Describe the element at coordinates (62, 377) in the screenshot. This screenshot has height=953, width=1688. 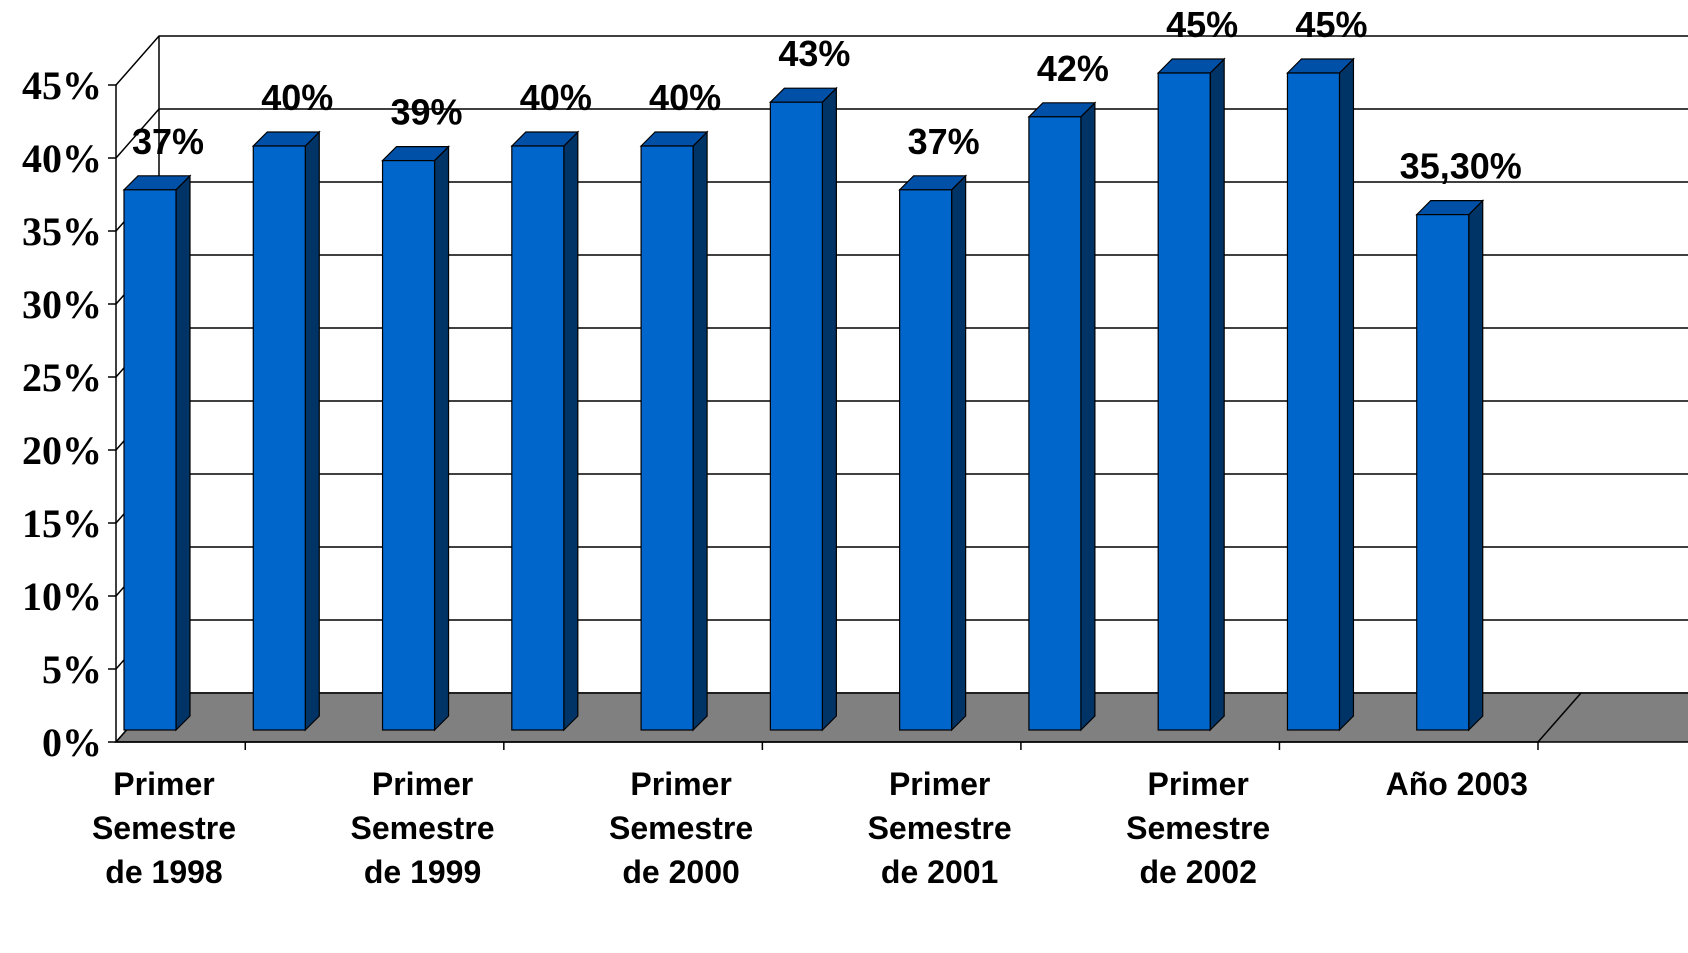
I see `y-tick-label: 25%` at that location.